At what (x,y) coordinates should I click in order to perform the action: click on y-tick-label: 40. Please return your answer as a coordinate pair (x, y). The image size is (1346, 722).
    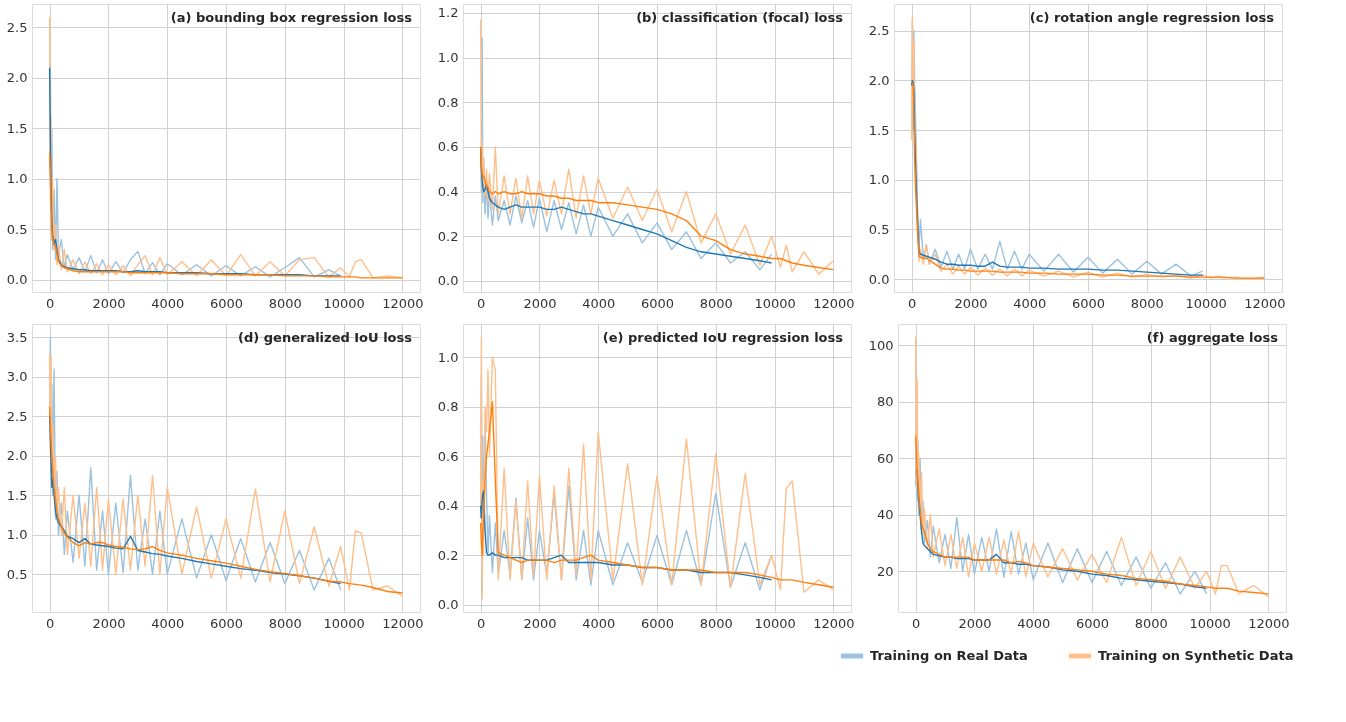
    Looking at the image, I should click on (885, 515).